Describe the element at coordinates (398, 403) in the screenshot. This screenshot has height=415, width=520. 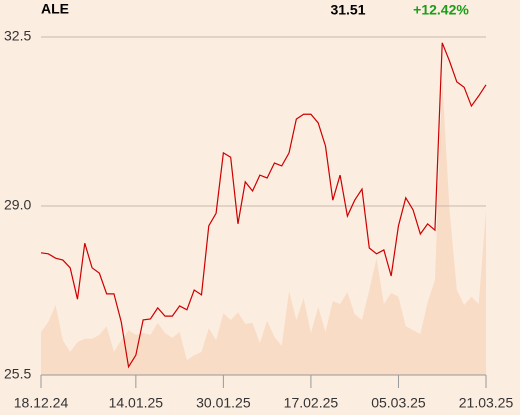
I see `x-tick-label: 05.03.25` at that location.